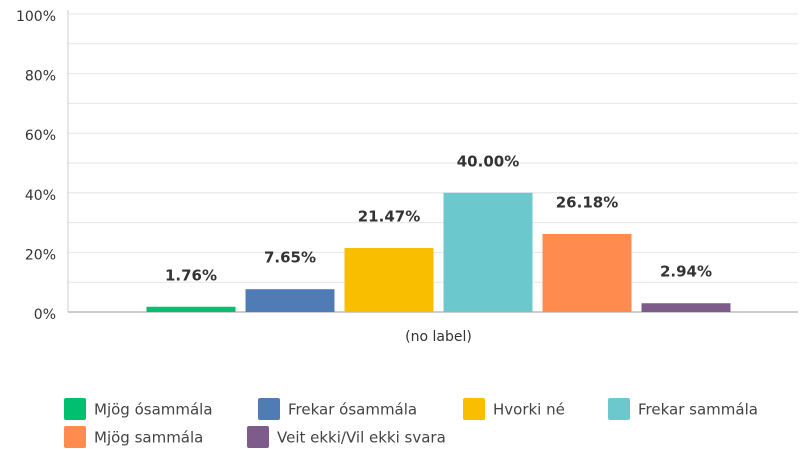 The height and width of the screenshot is (449, 802). Describe the element at coordinates (153, 410) in the screenshot. I see `legend-label: Mjög ósammála` at that location.